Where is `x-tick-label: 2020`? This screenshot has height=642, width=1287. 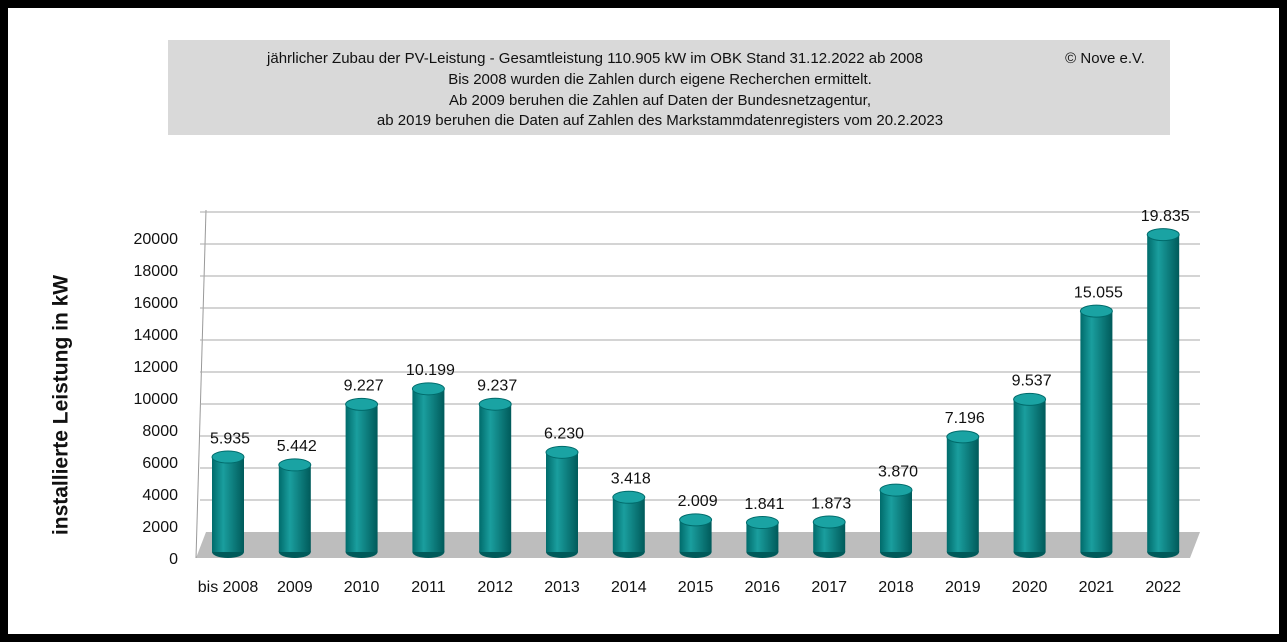 x-tick-label: 2020 is located at coordinates (1030, 587).